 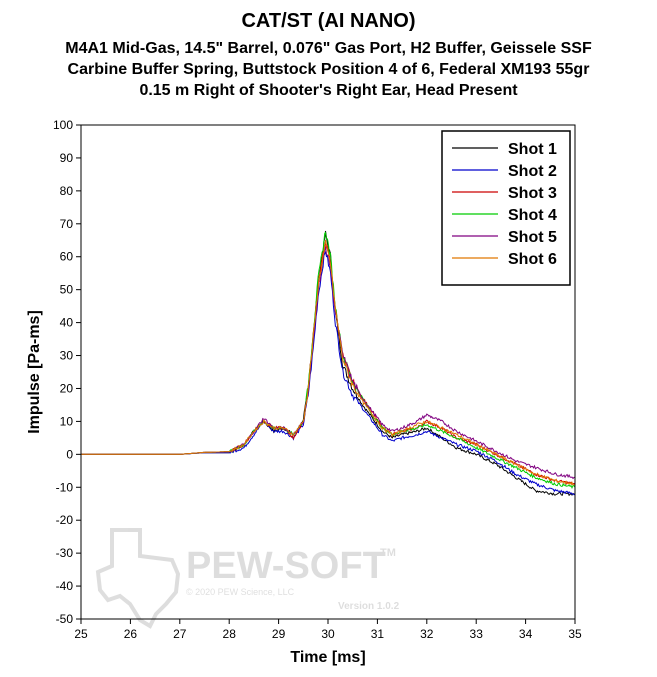 I want to click on watermark-copyright: © 2020 PEW Science, LLC, so click(x=240, y=592).